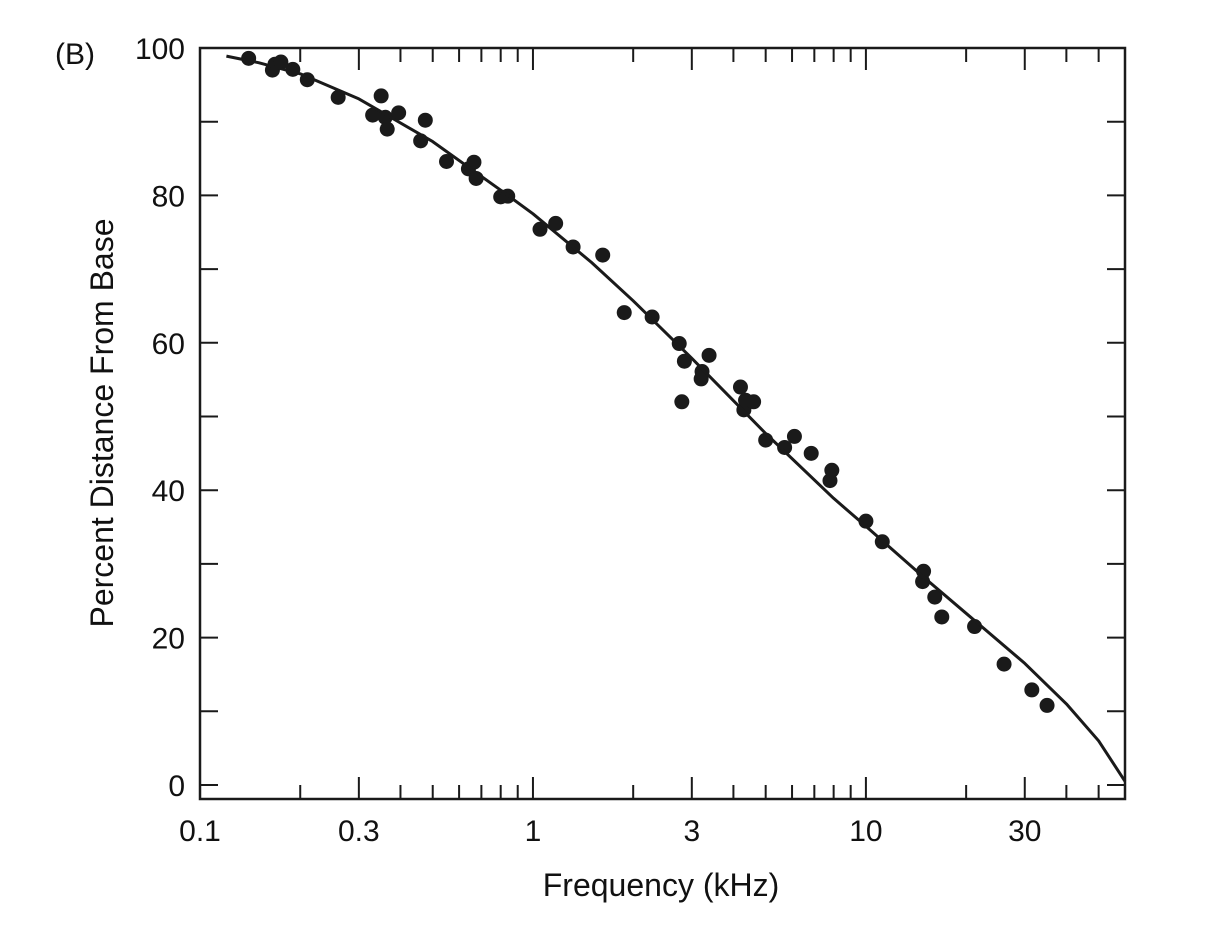 Image resolution: width=1222 pixels, height=936 pixels. Describe the element at coordinates (176, 786) in the screenshot. I see `y-tick-label: 0` at that location.